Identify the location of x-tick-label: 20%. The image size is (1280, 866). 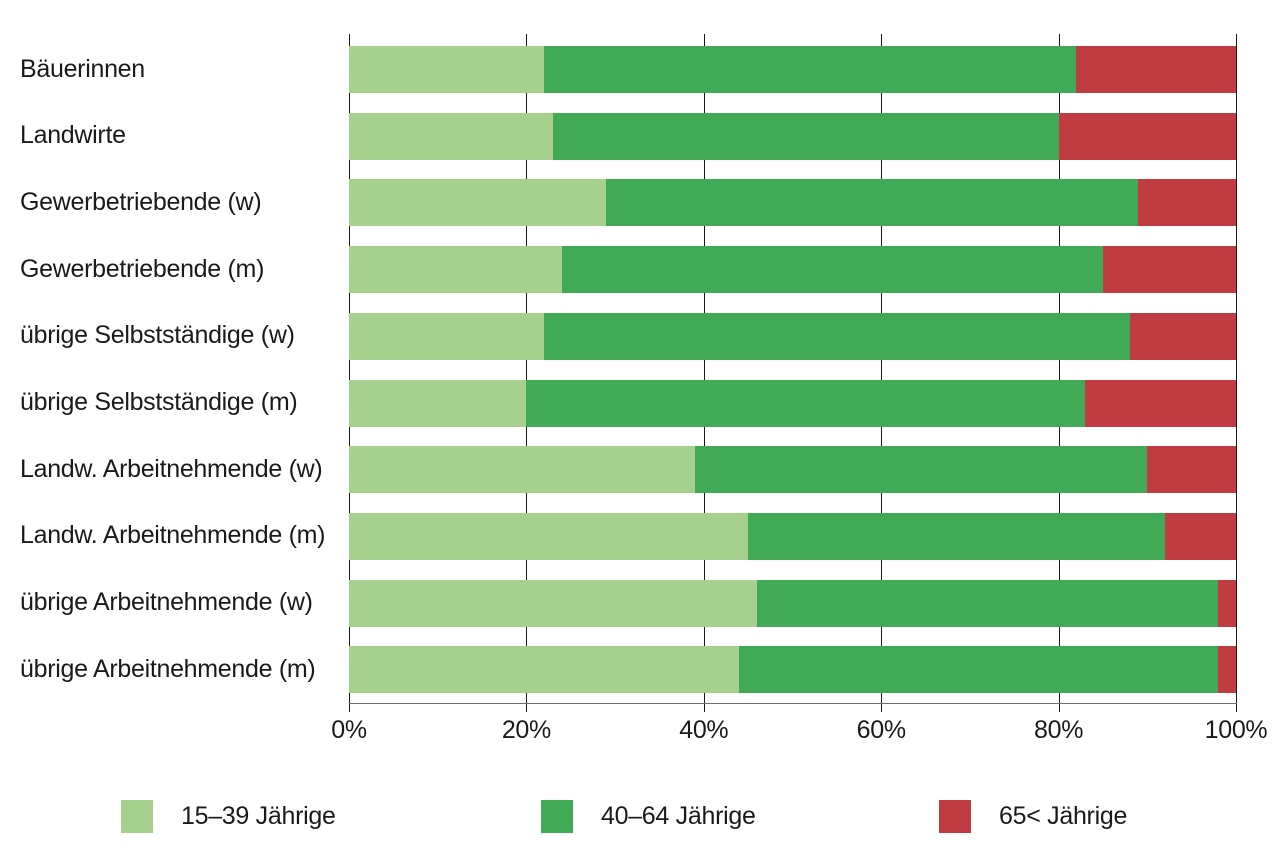
(526, 730).